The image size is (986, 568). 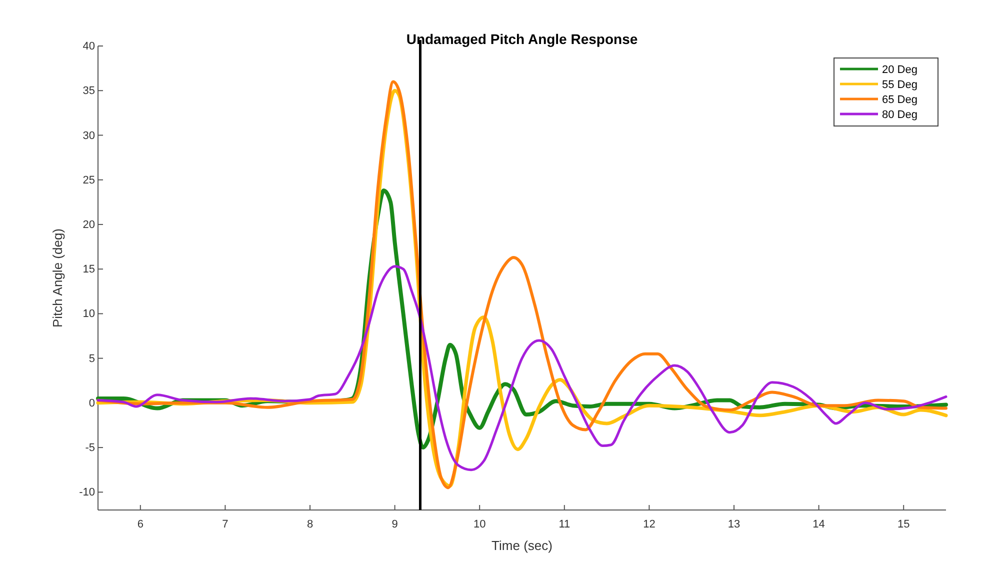 I want to click on x-tick-label: 7, so click(x=225, y=524).